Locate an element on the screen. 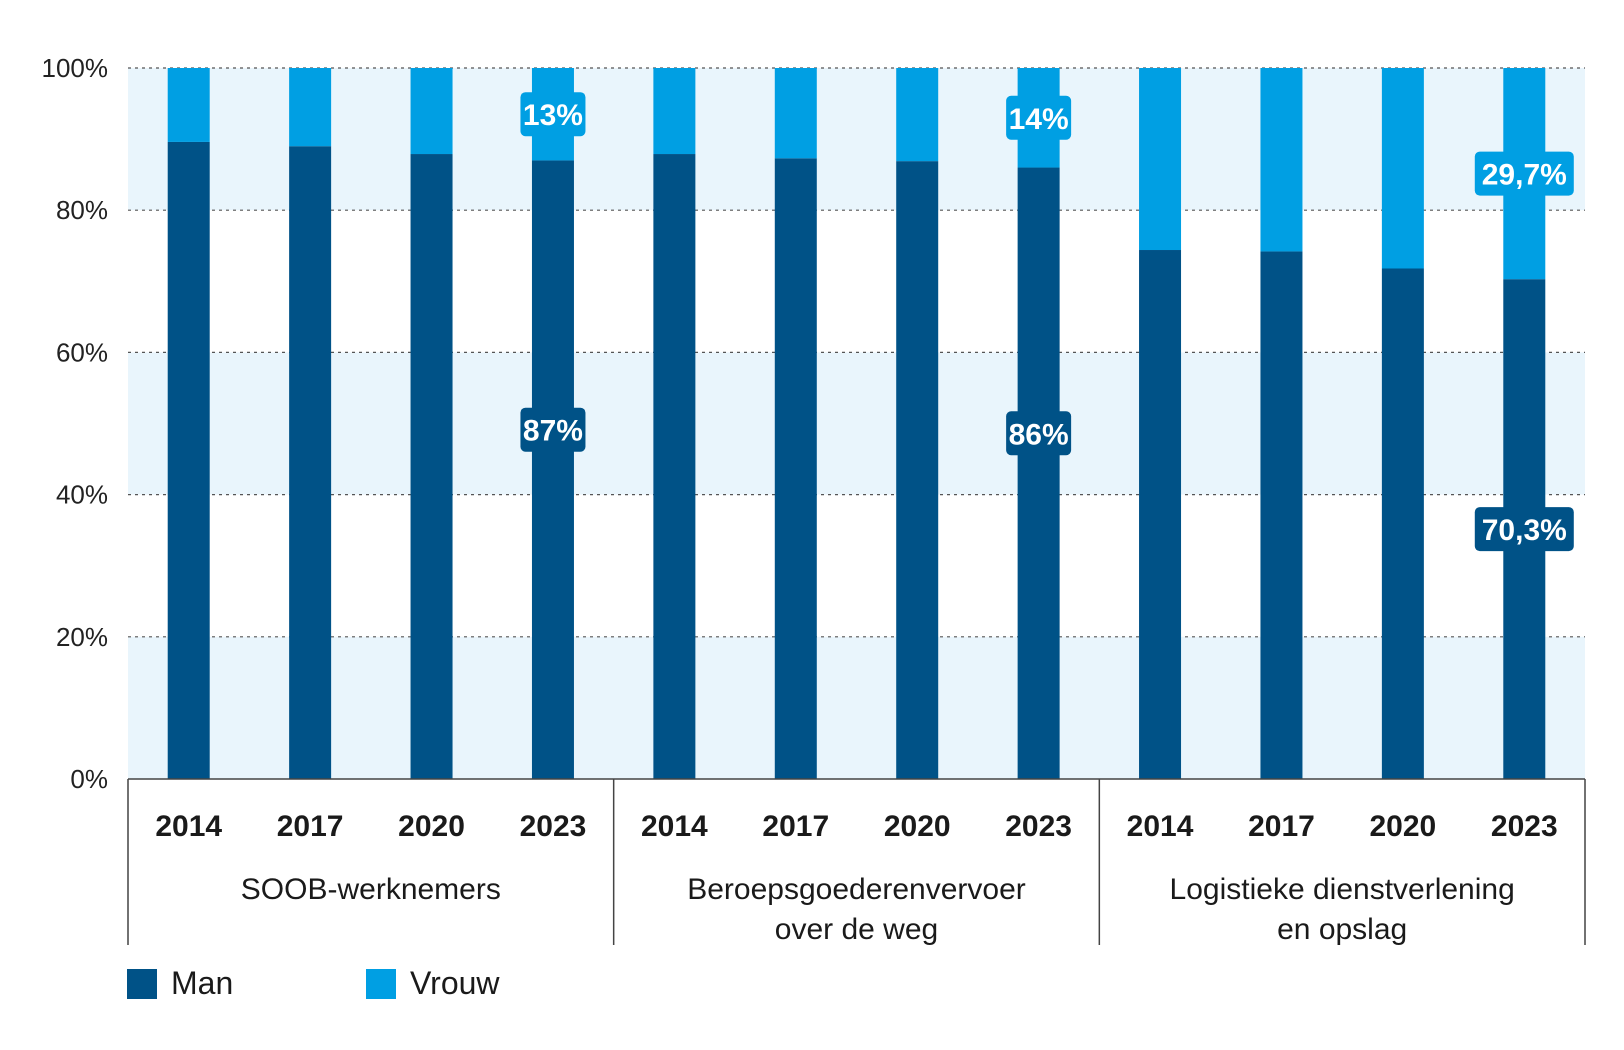 The width and height of the screenshot is (1624, 1050). legend-label-man: Man is located at coordinates (202, 983).